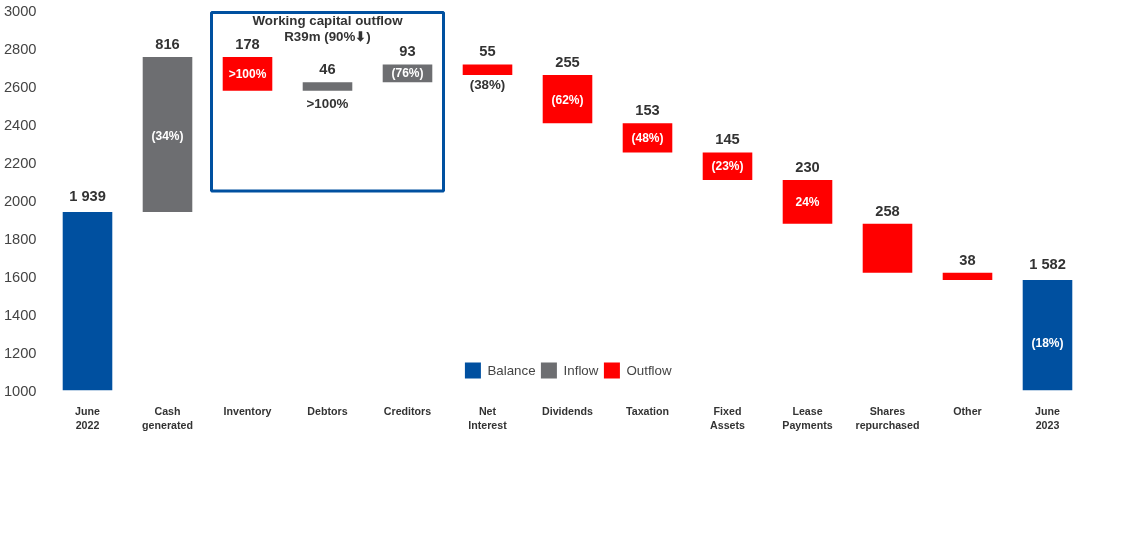 Image resolution: width=1122 pixels, height=533 pixels. Describe the element at coordinates (727, 139) in the screenshot. I see `data-label: 145` at that location.